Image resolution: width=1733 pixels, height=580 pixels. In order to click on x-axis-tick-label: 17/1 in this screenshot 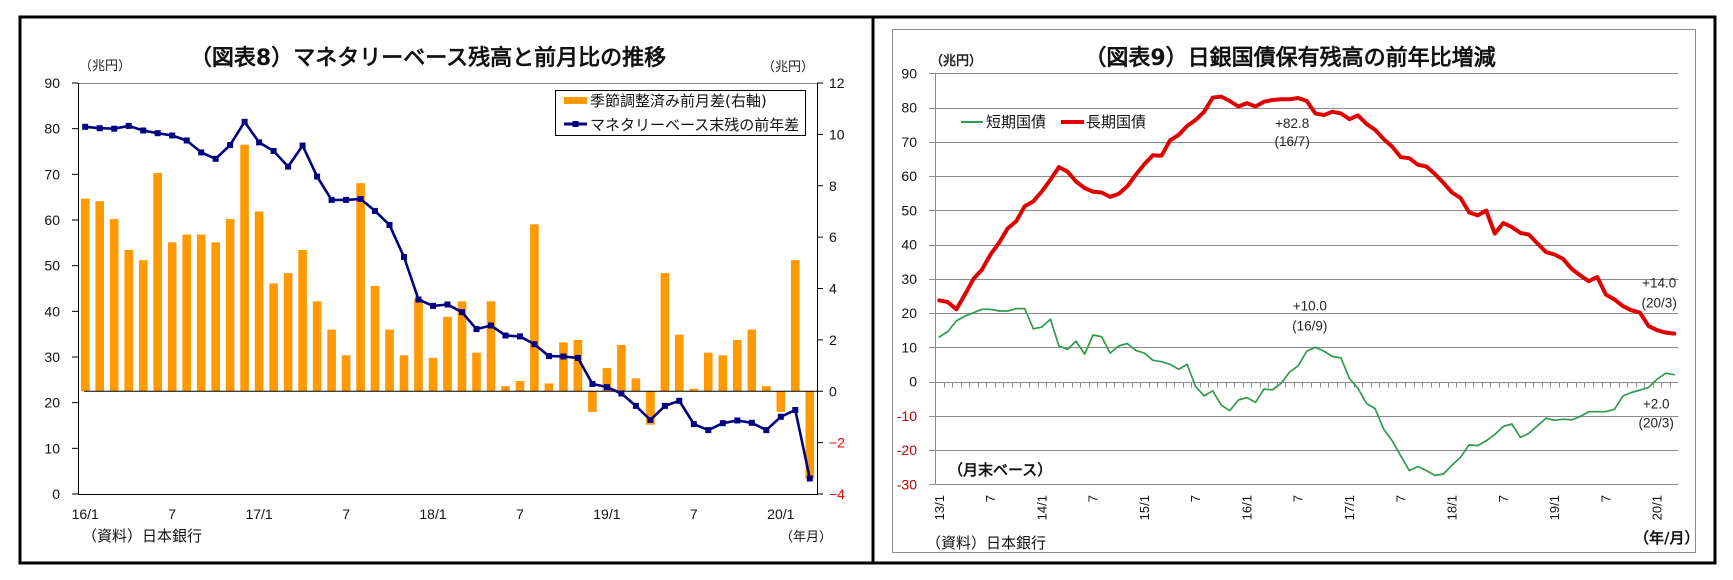, I will do `click(258, 514)`.